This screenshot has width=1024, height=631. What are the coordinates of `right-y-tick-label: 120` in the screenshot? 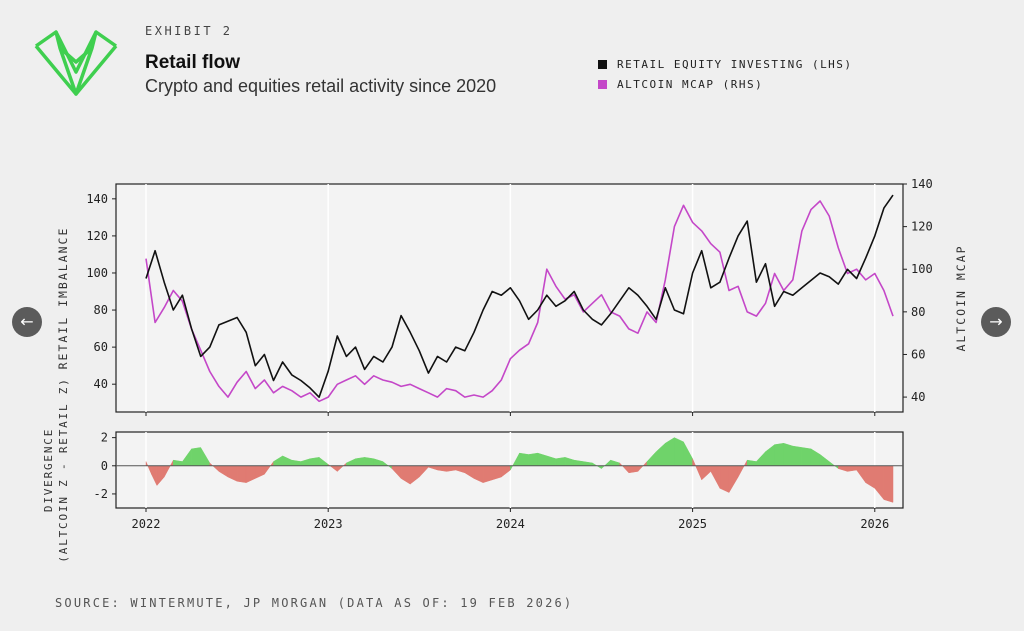 It's located at (922, 227).